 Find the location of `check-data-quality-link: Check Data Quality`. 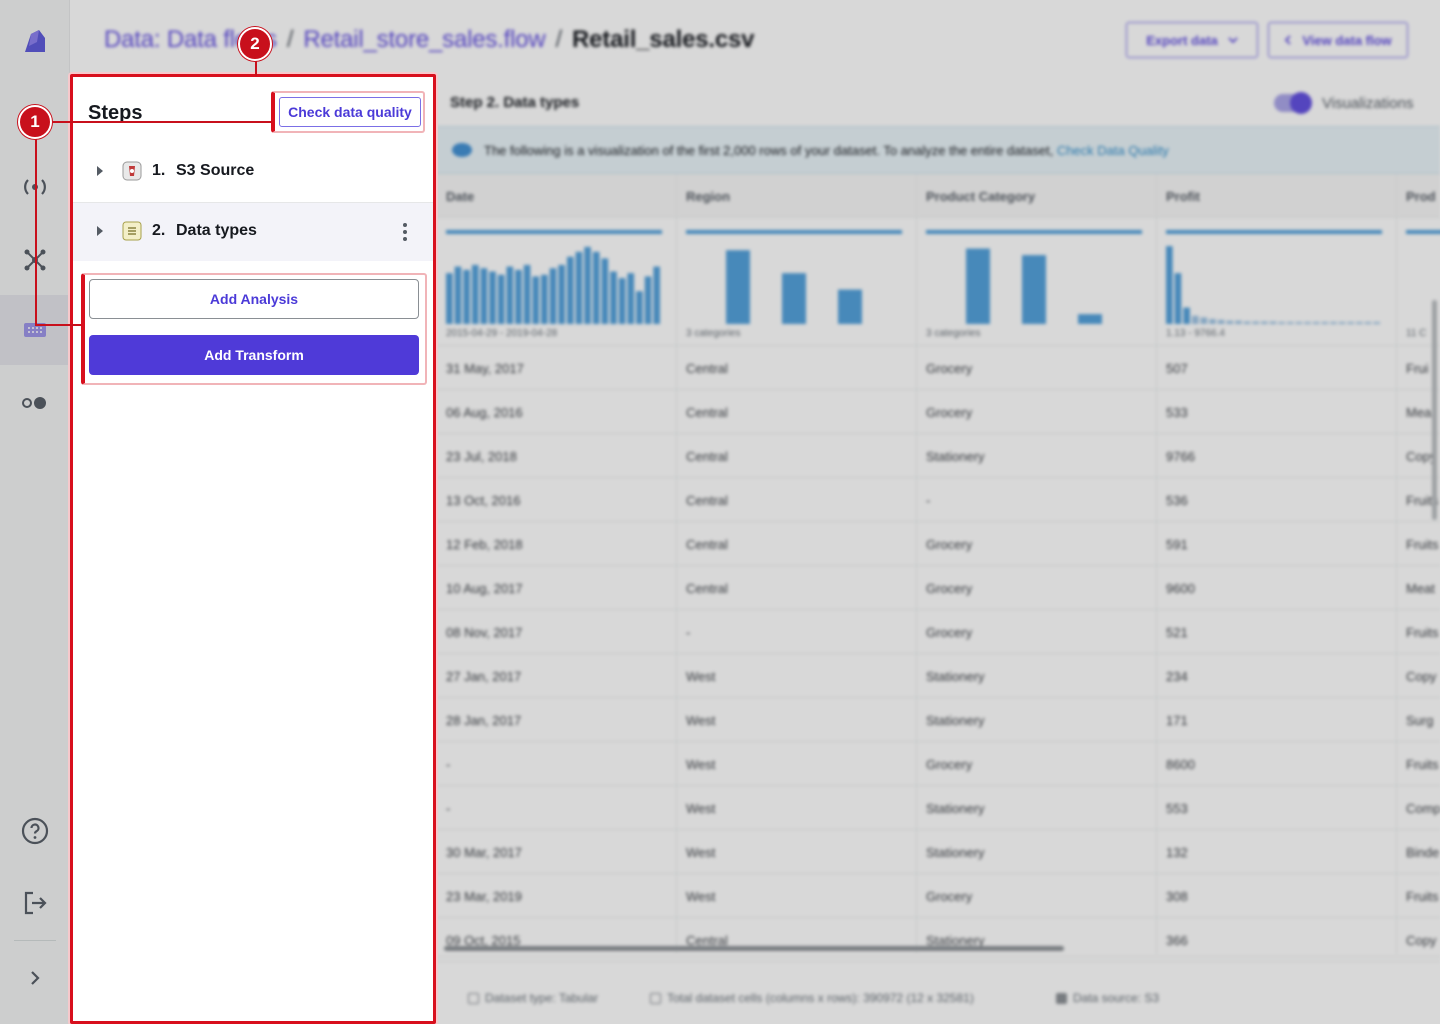

check-data-quality-link: Check Data Quality is located at coordinates (1112, 150).